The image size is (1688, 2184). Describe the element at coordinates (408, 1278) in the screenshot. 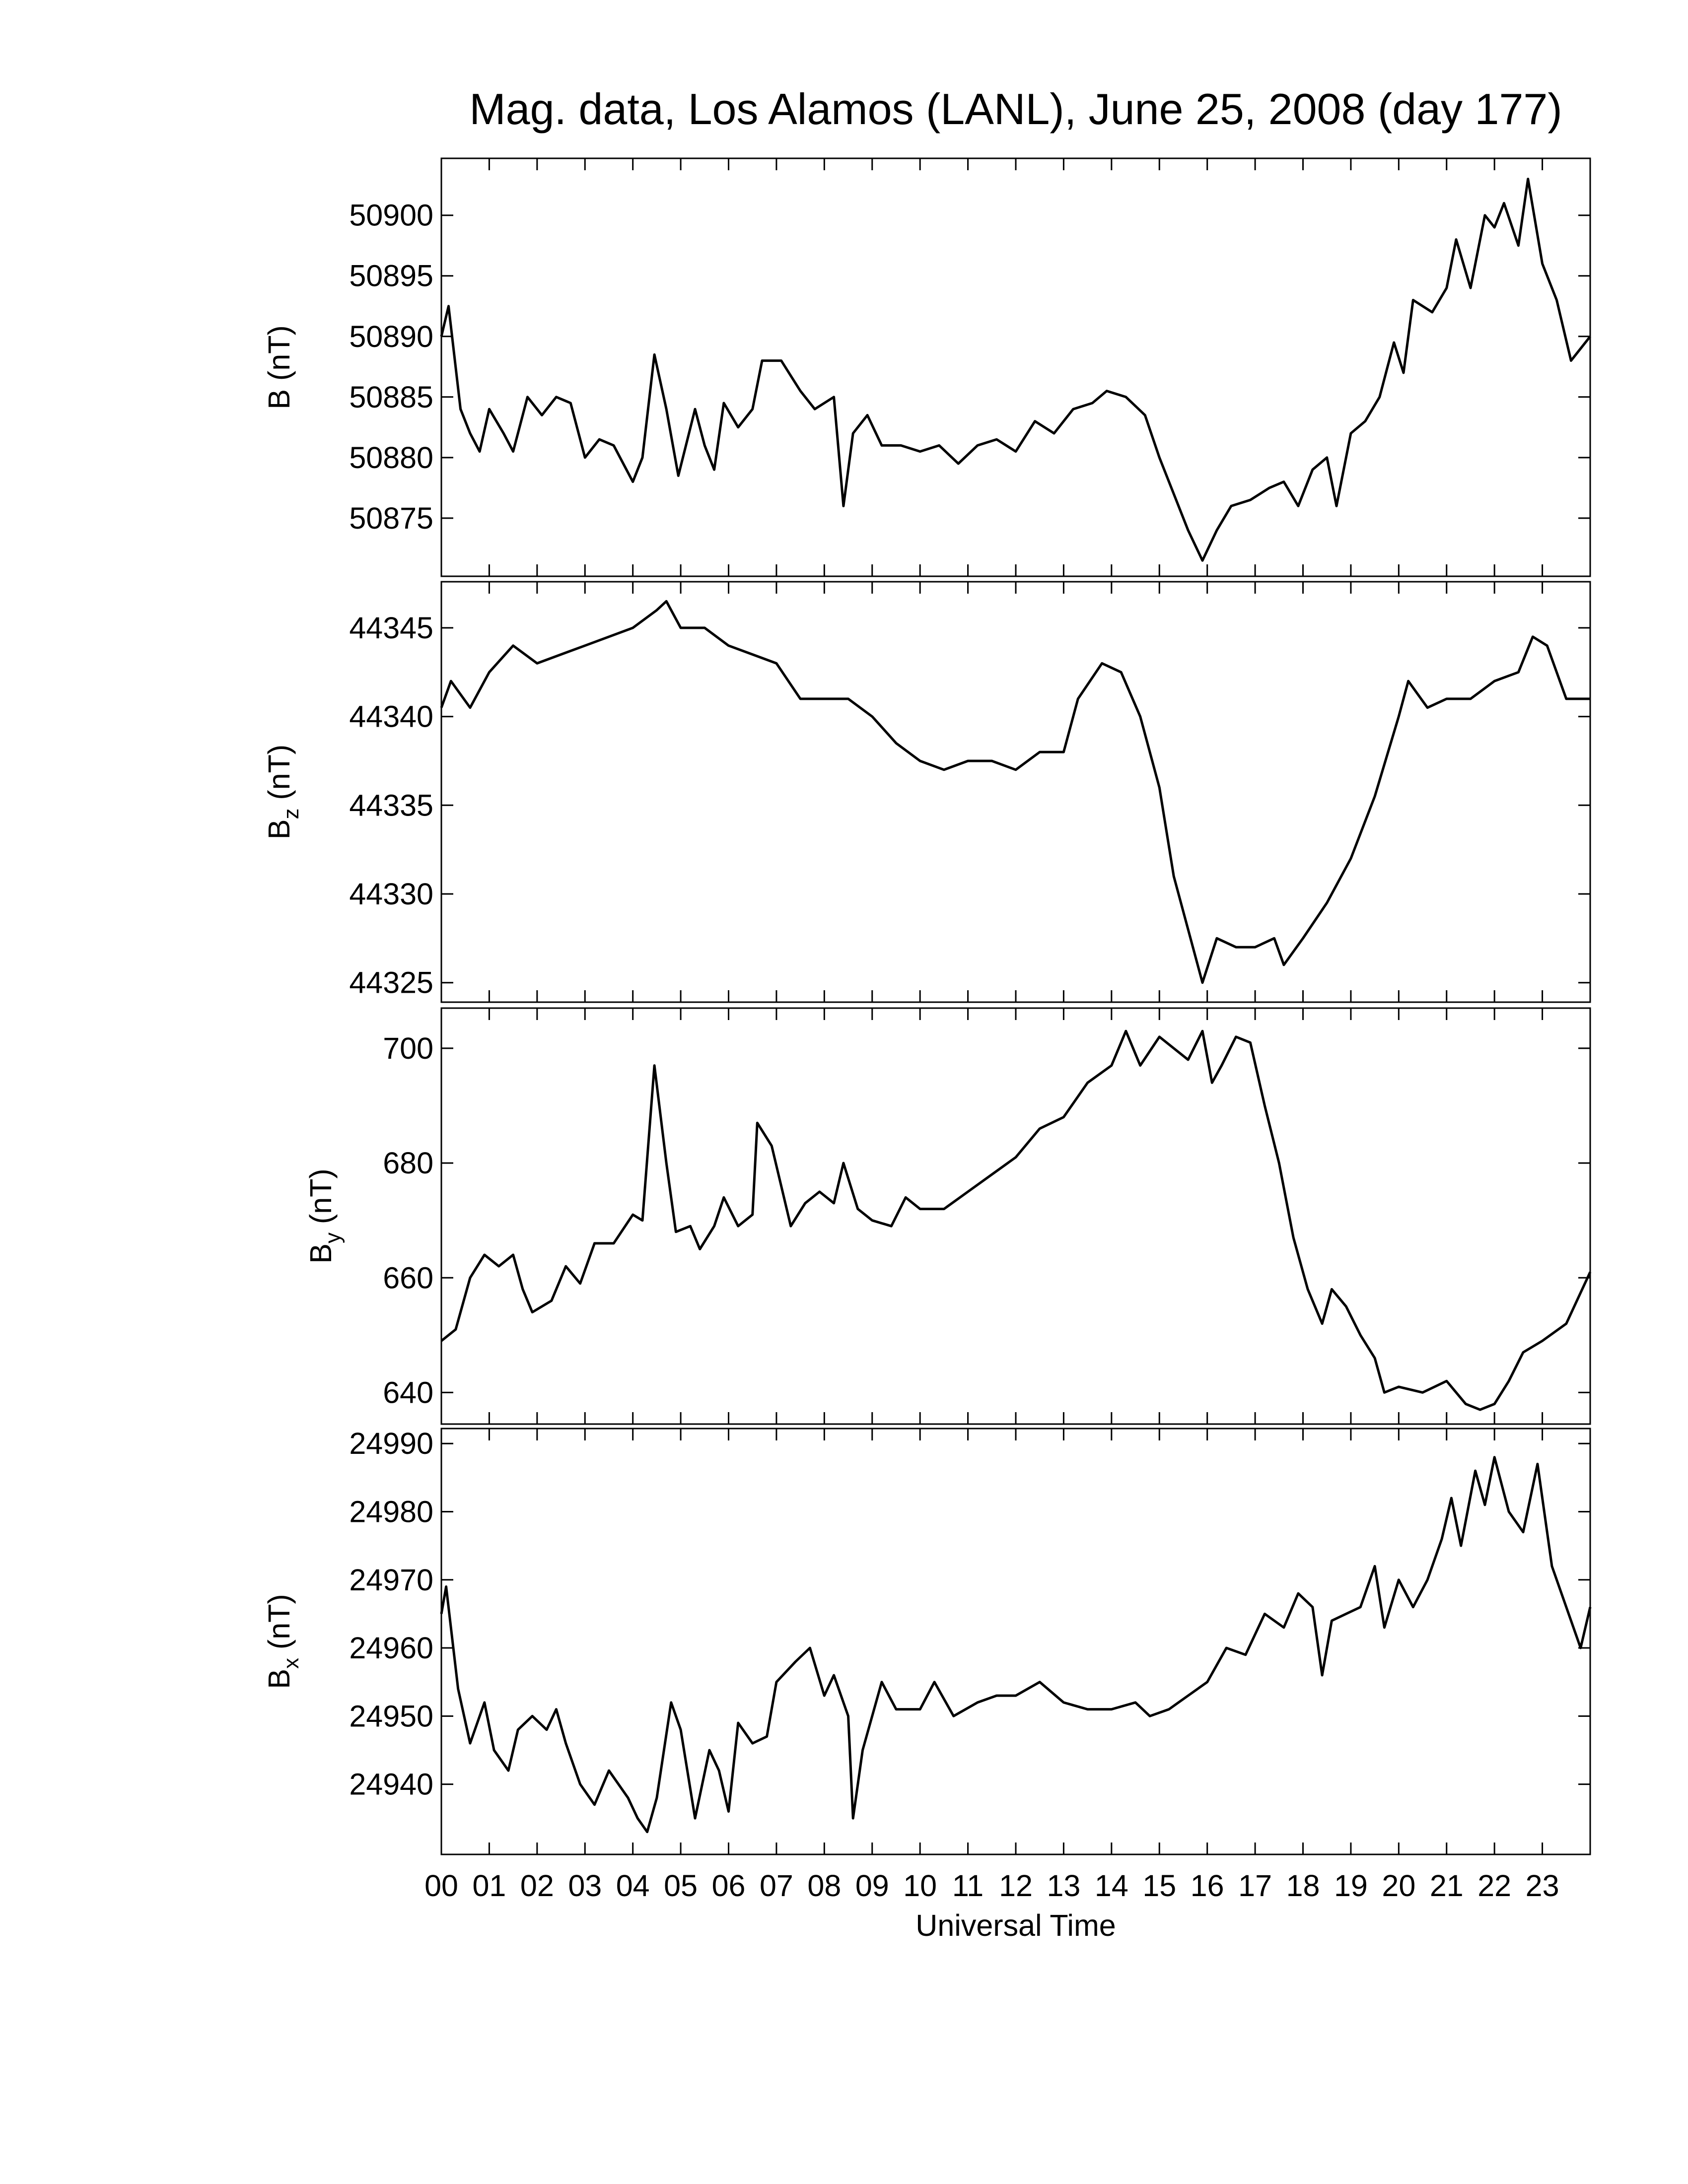

I see `y-tick-label: 660` at that location.